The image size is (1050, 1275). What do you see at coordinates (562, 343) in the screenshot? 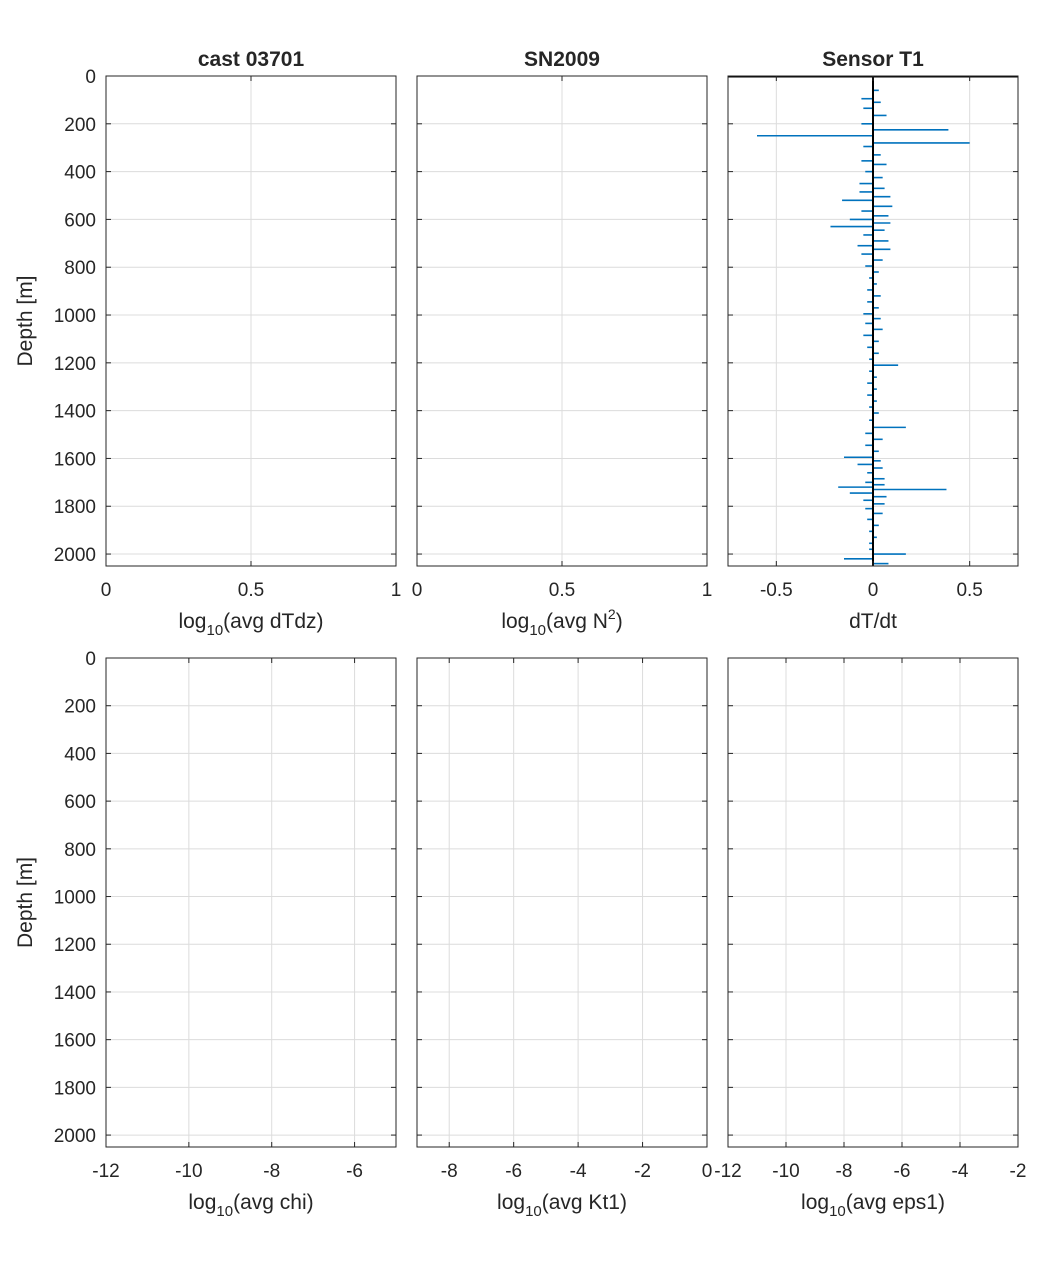
I see `subplot-2: 0 0.5 1 SN2009 log10(avg N2)` at bounding box center [562, 343].